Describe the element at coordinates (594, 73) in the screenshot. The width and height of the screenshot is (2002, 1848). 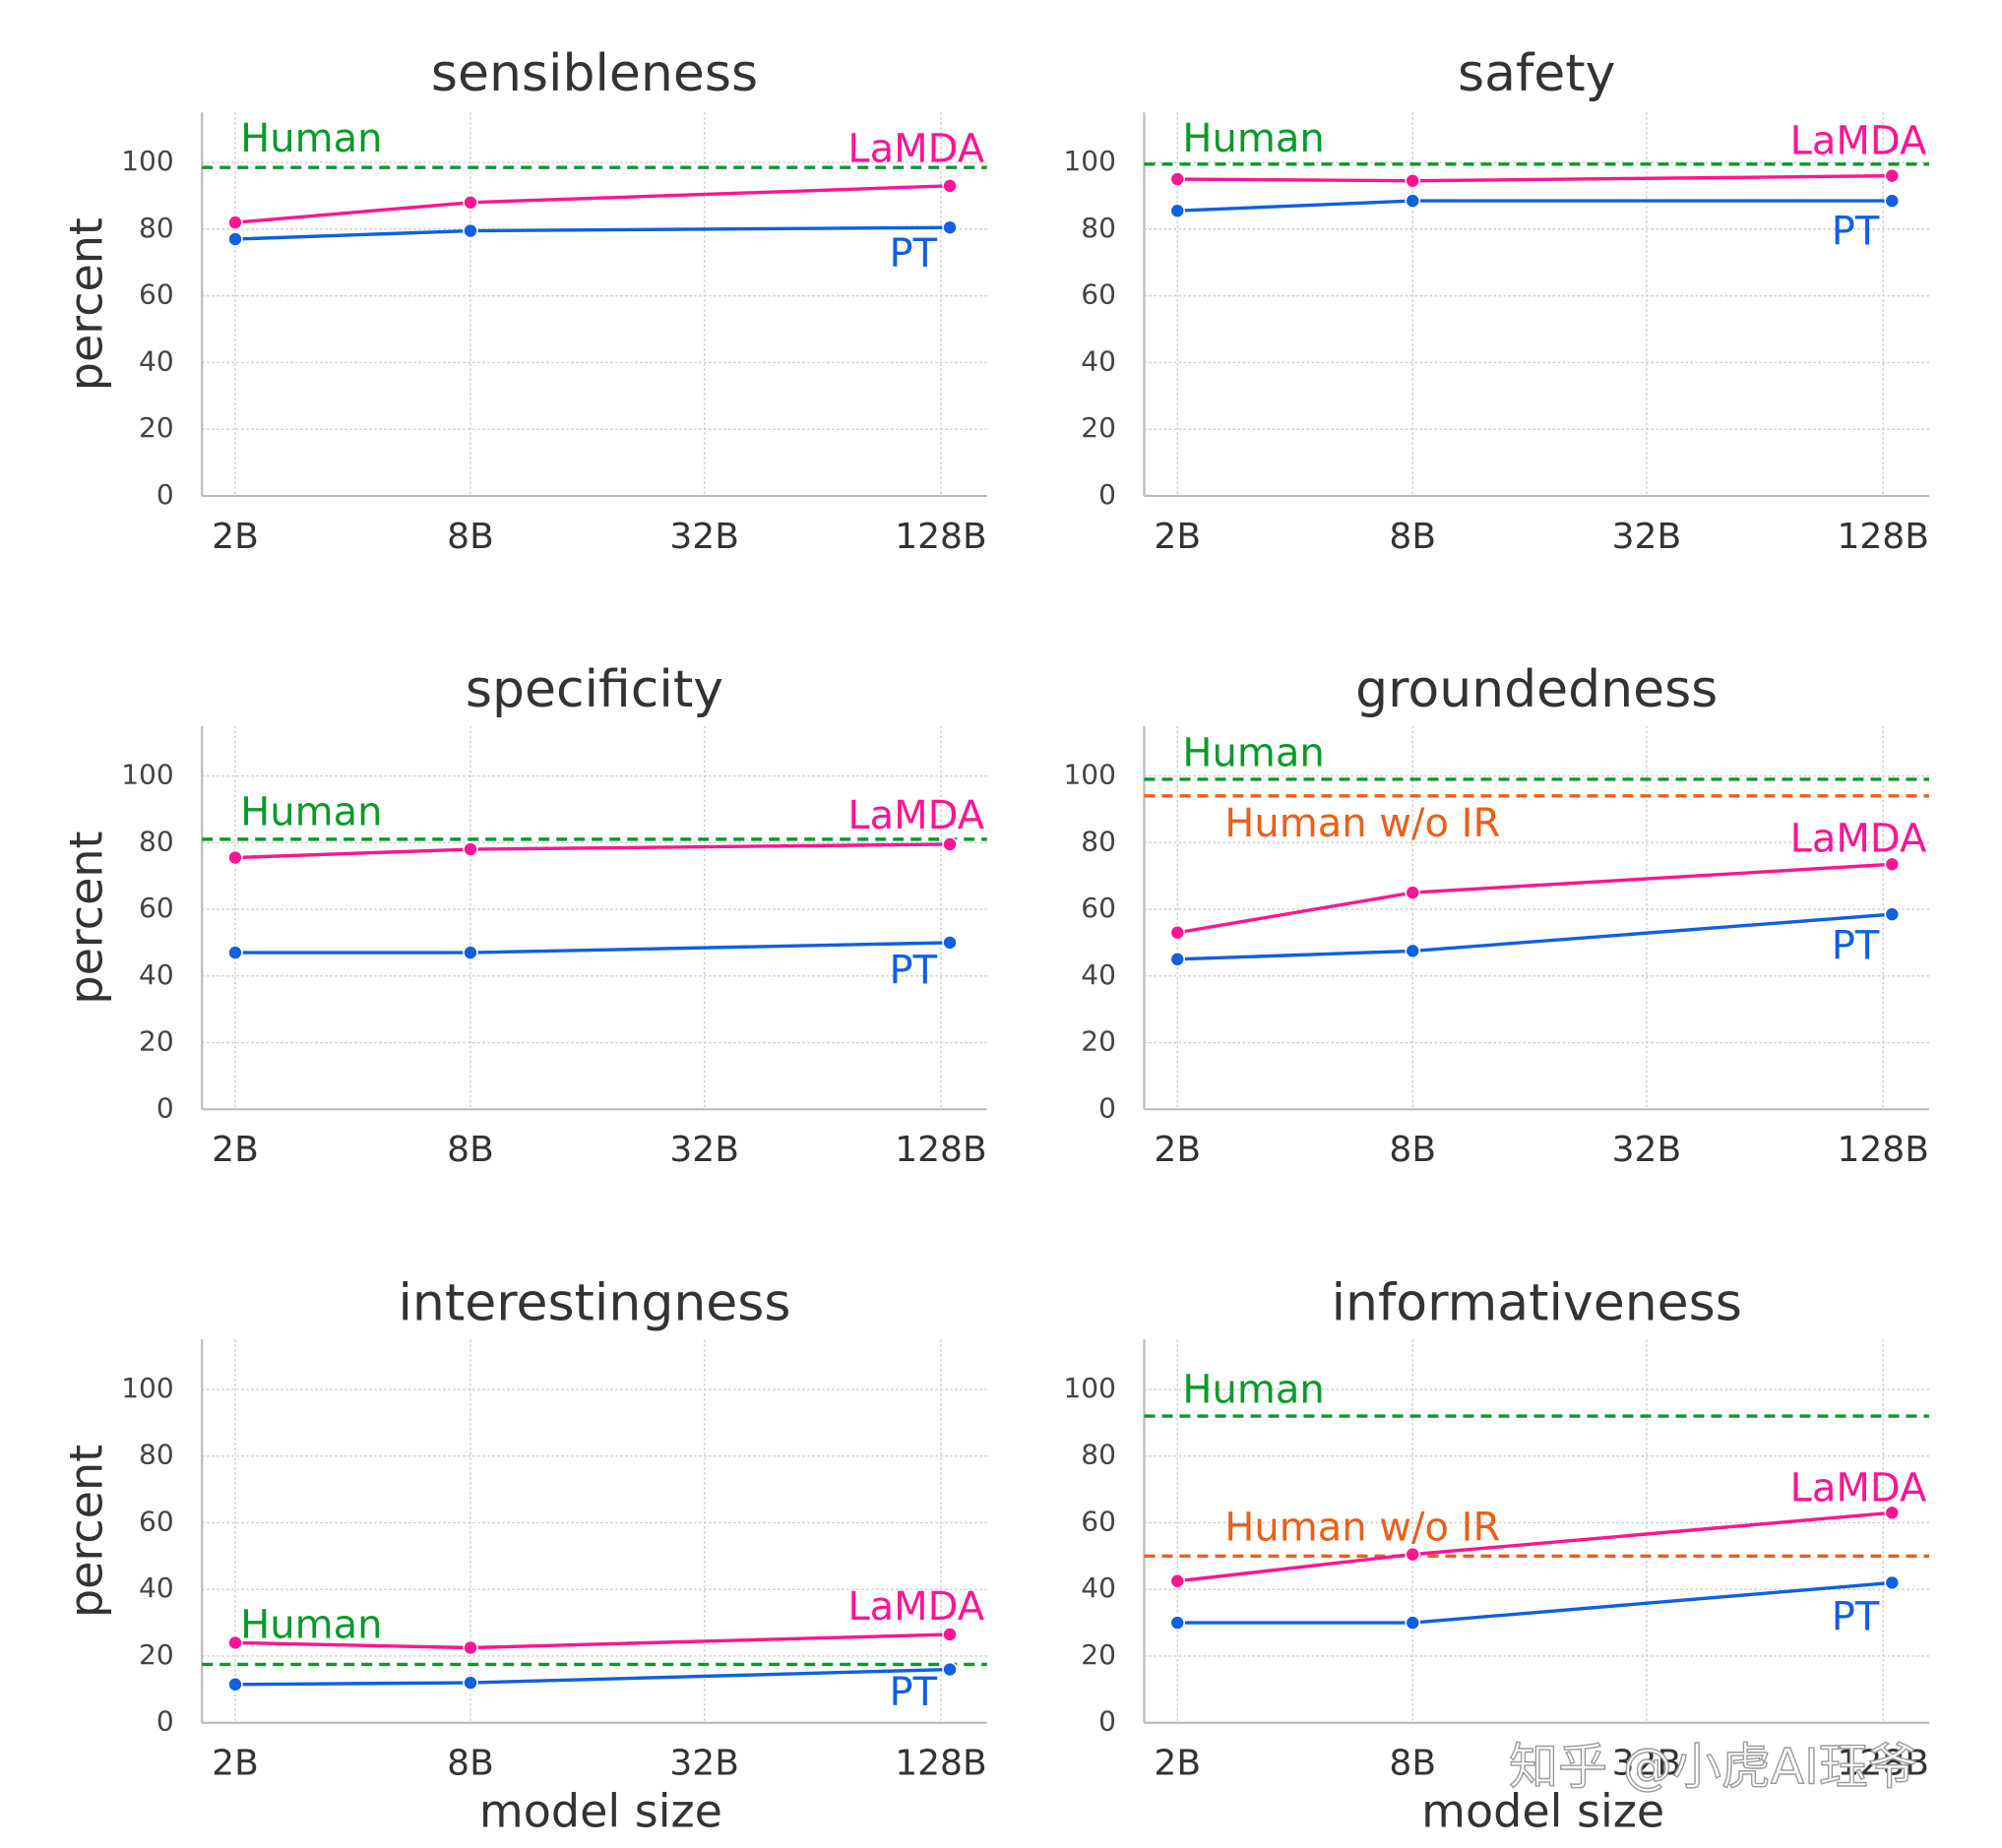
I see `panel-title: sensibleness` at that location.